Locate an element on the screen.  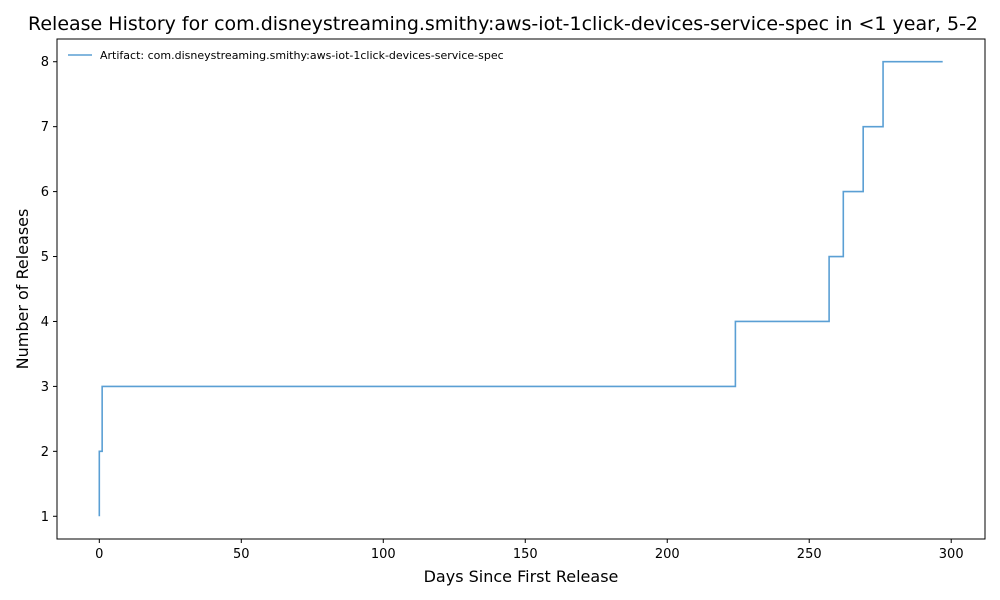
y-tick-label: 1 is located at coordinates (45, 517).